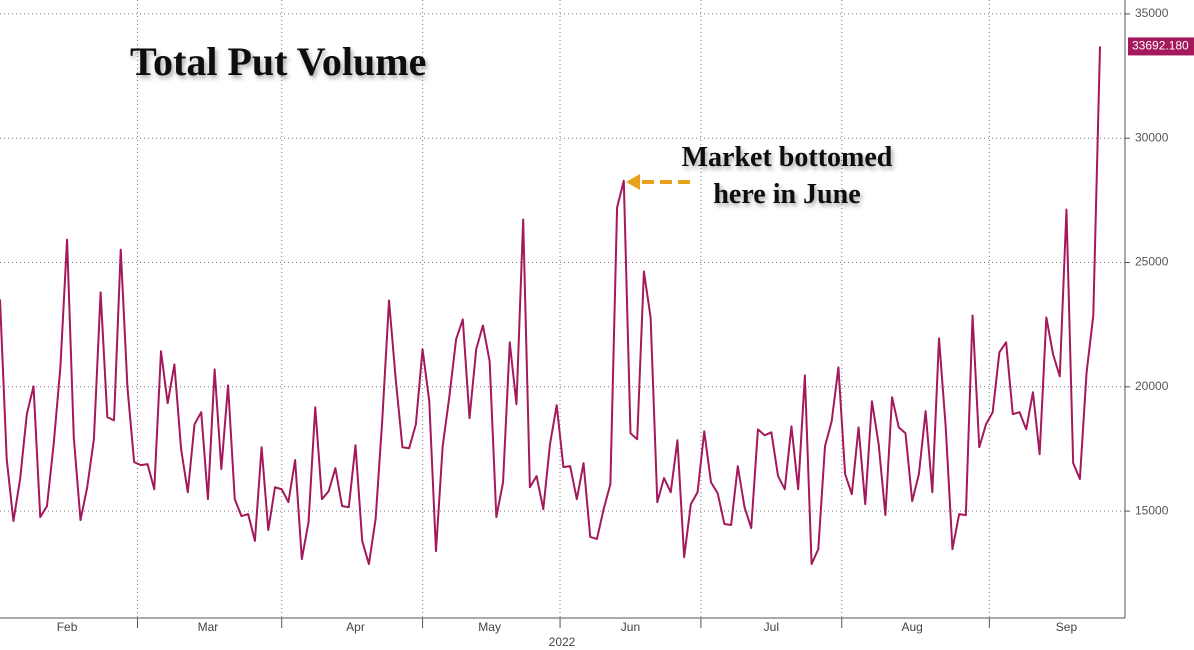  Describe the element at coordinates (67, 627) in the screenshot. I see `x-tick-label: Feb` at that location.